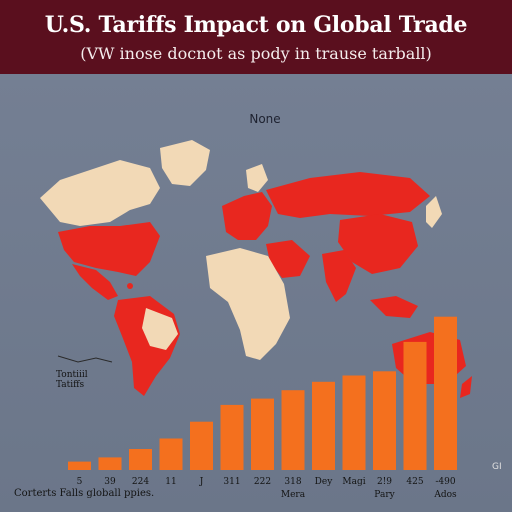 This screenshot has height=512, width=512. I want to click on footer-note: Corterts Falls globall ppies., so click(84, 493).